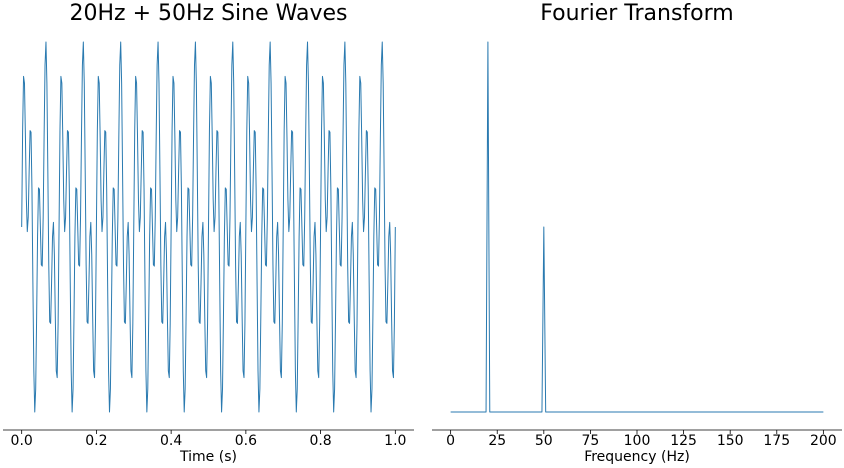 The width and height of the screenshot is (844, 468). What do you see at coordinates (208, 457) in the screenshot?
I see `x-axis-label: Time (s)` at bounding box center [208, 457].